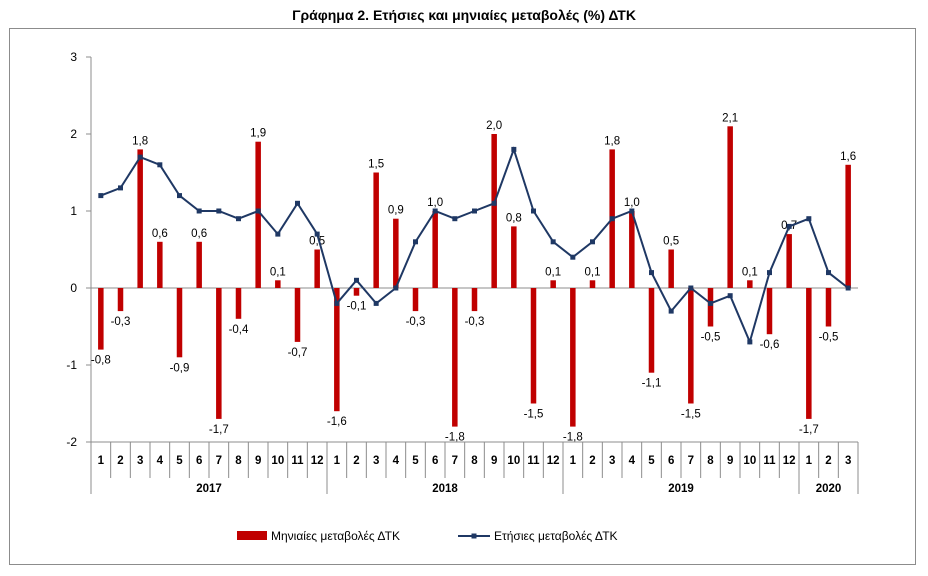  I want to click on month-tick-label: 3, so click(848, 461).